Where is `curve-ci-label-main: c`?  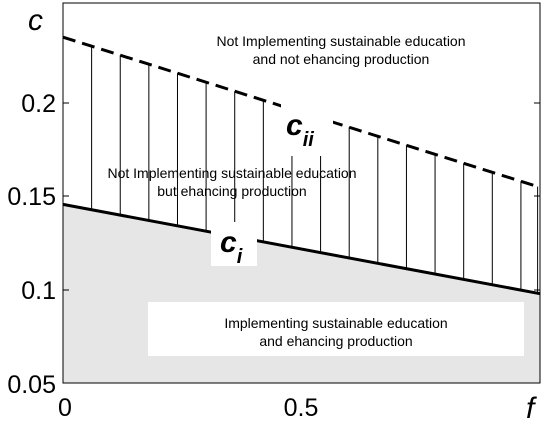 curve-ci-label-main: c is located at coordinates (228, 242).